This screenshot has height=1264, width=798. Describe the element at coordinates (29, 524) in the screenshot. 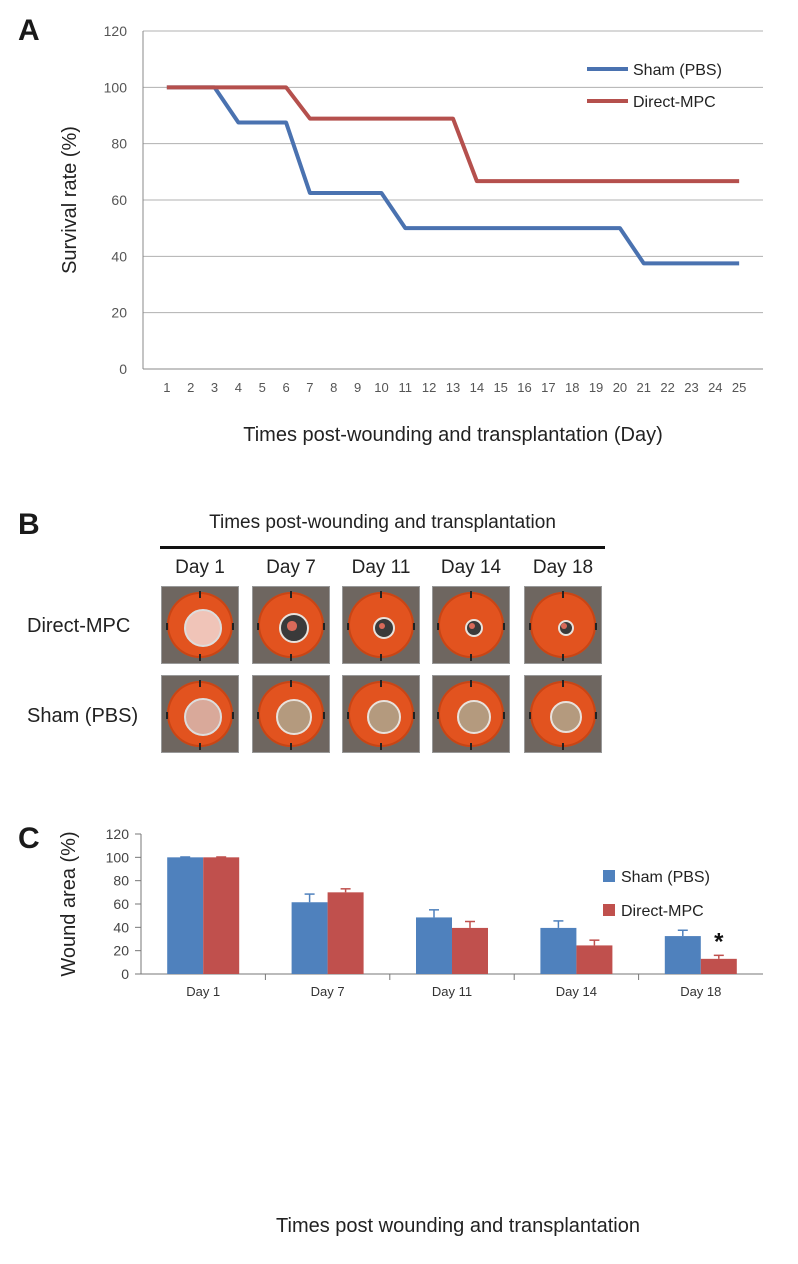

I see `panel-b-letter: B` at that location.